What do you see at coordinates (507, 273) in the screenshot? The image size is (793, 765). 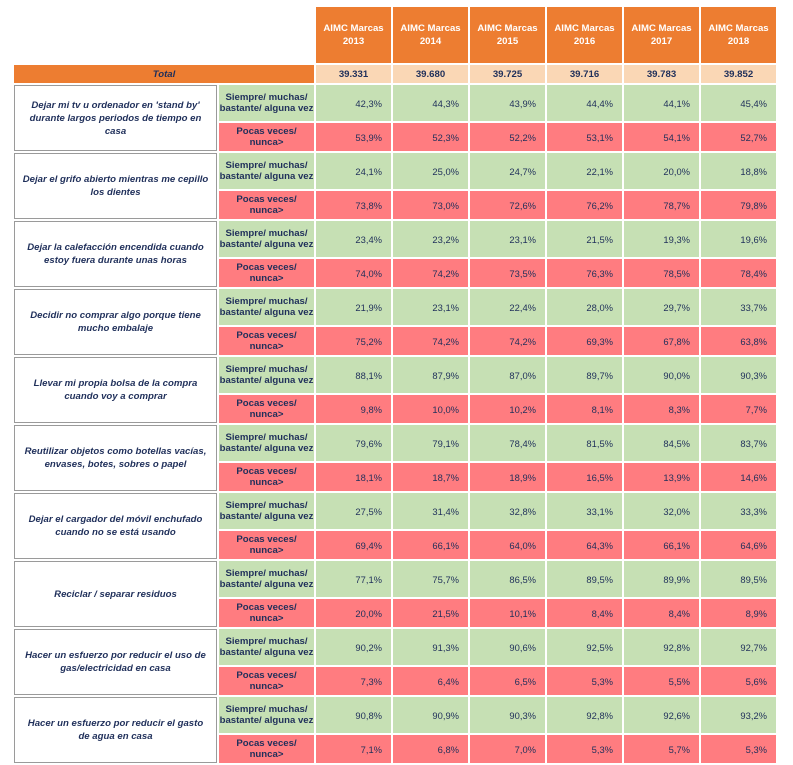 I see `value-cell-negative: 73,5%` at bounding box center [507, 273].